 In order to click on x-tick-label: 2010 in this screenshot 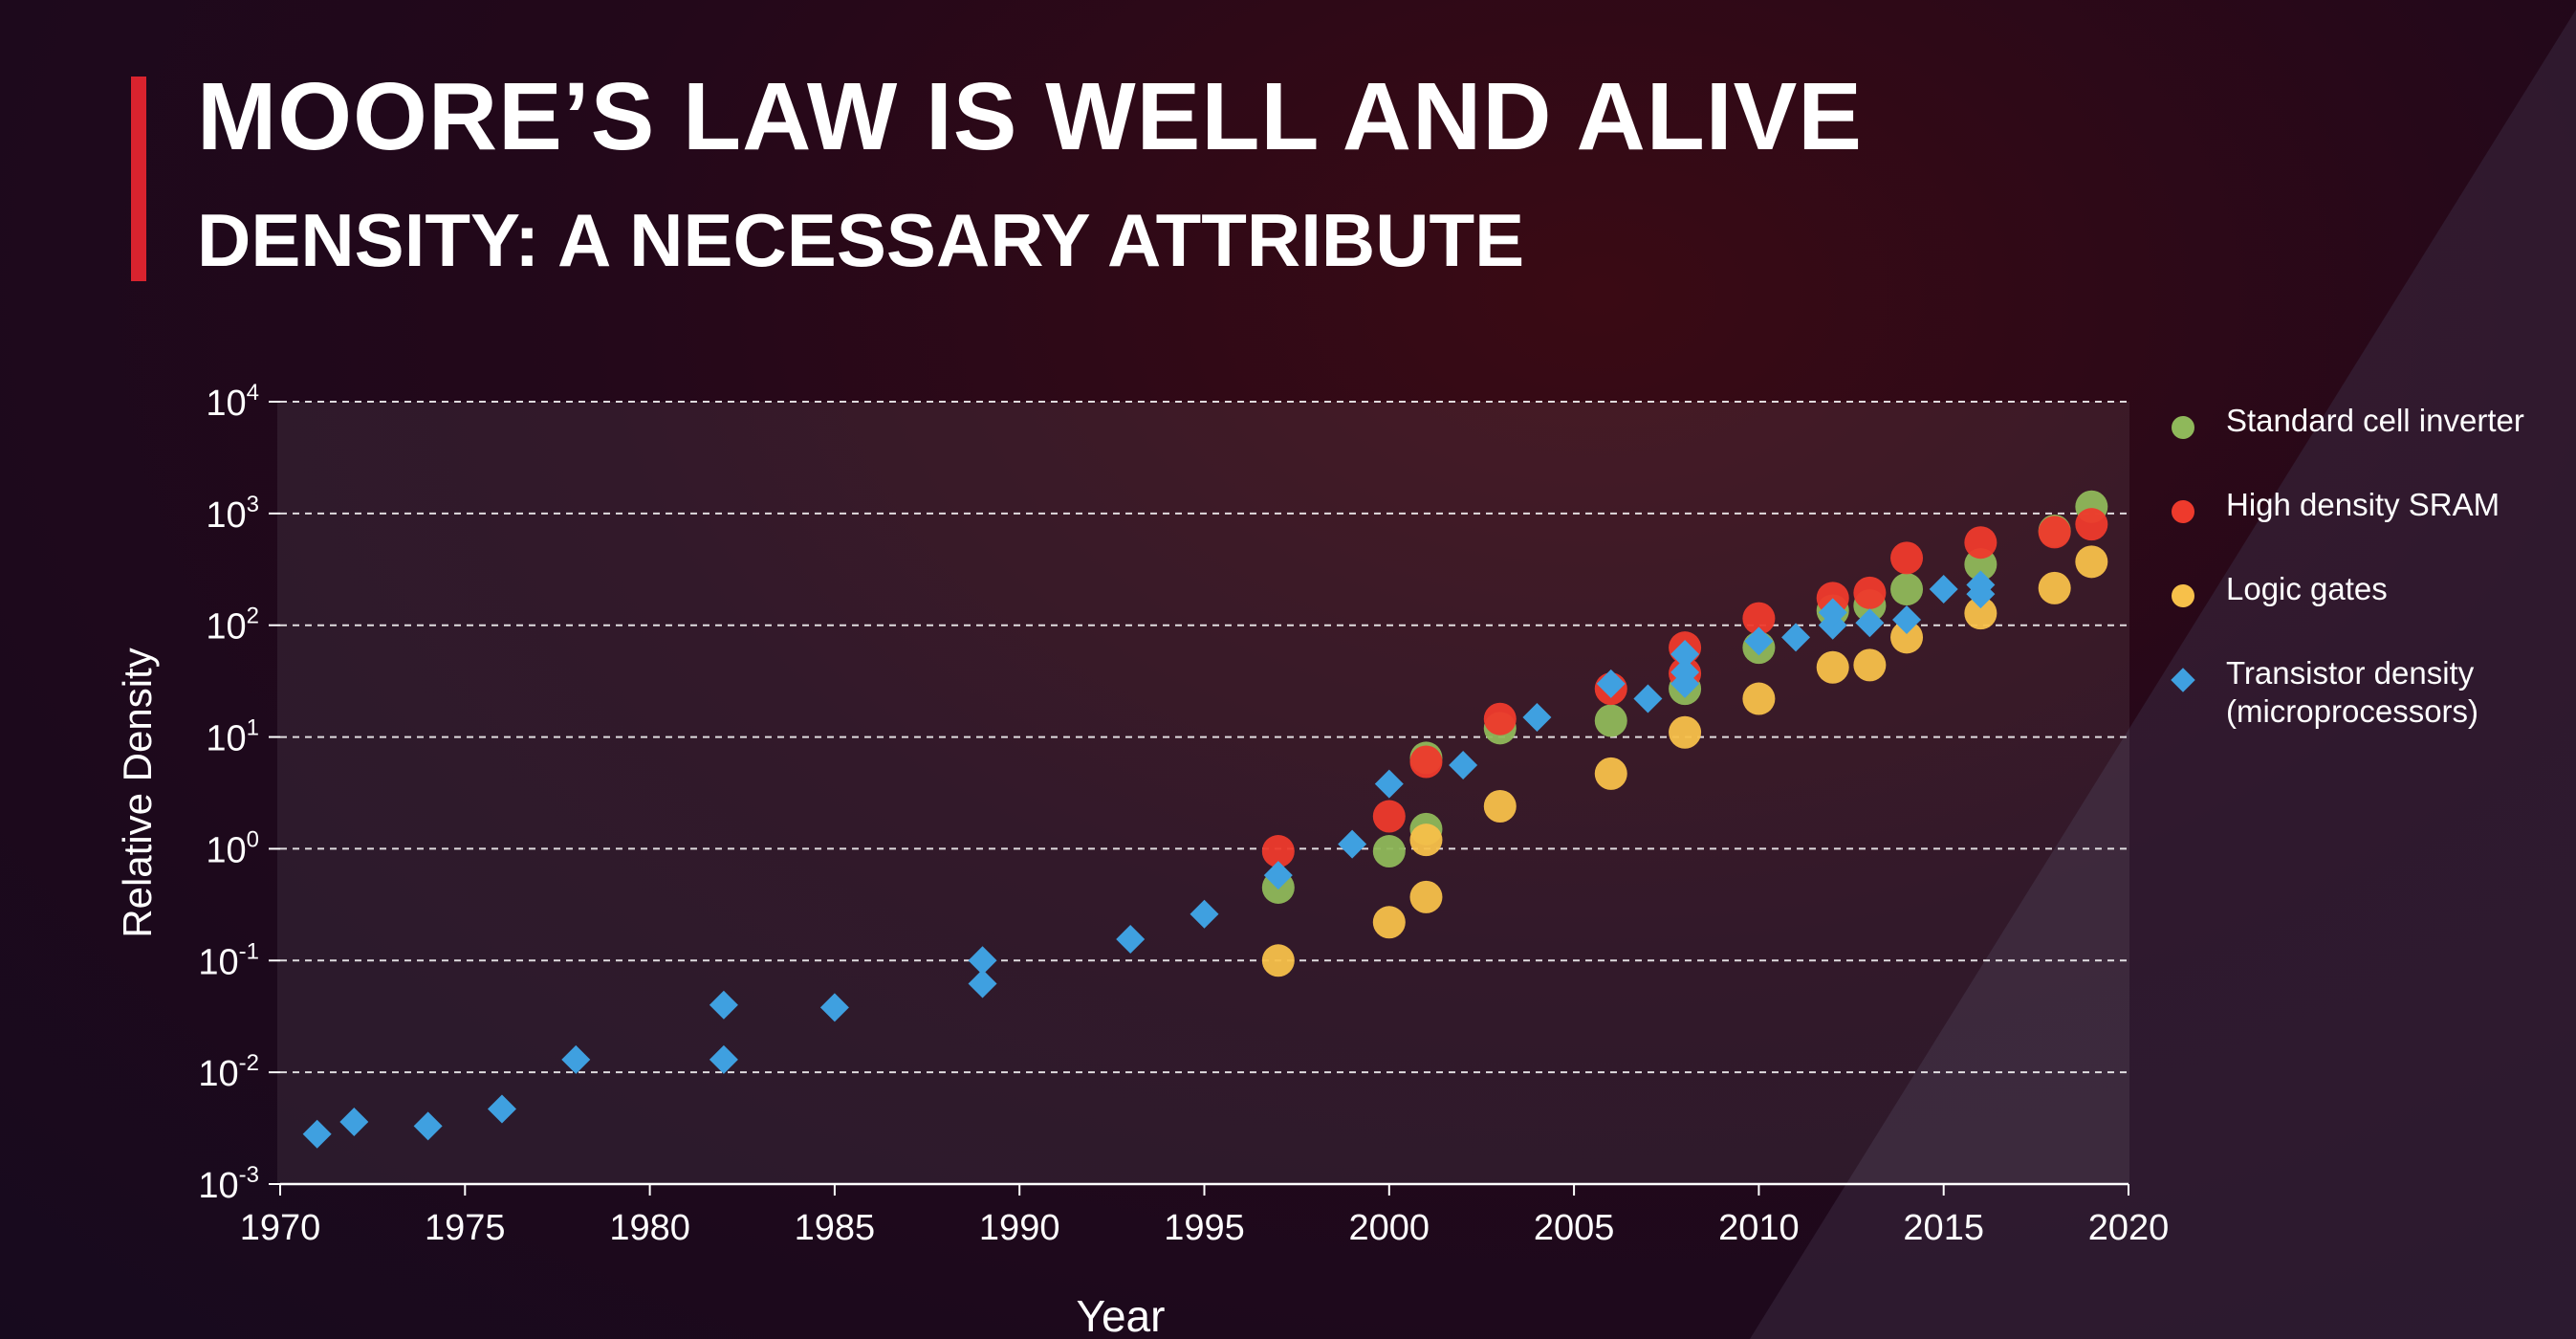, I will do `click(1759, 1228)`.